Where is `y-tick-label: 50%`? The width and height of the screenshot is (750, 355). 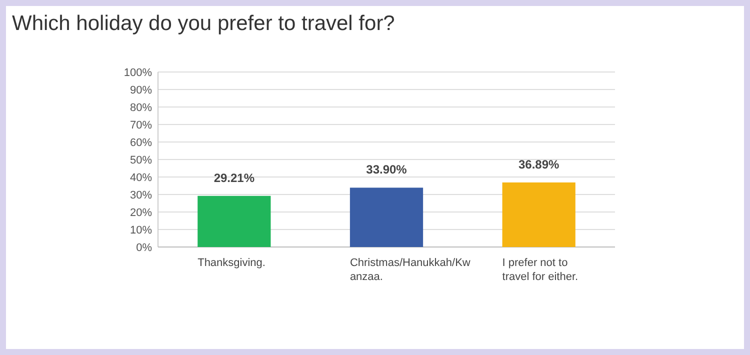
y-tick-label: 50% is located at coordinates (141, 160).